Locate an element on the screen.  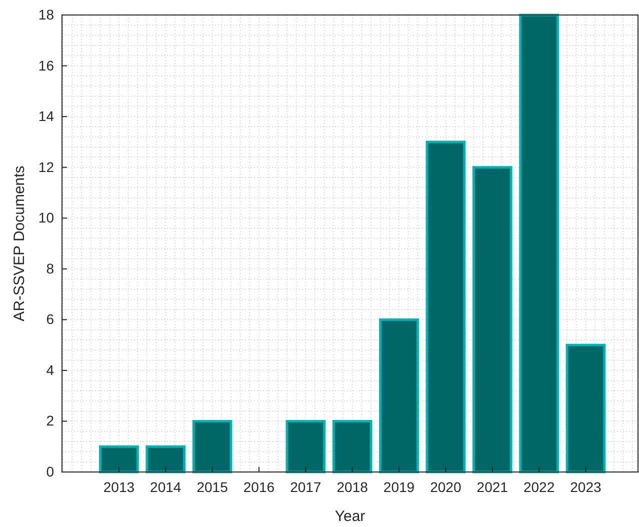
y-tick-label: 12 is located at coordinates (46, 166).